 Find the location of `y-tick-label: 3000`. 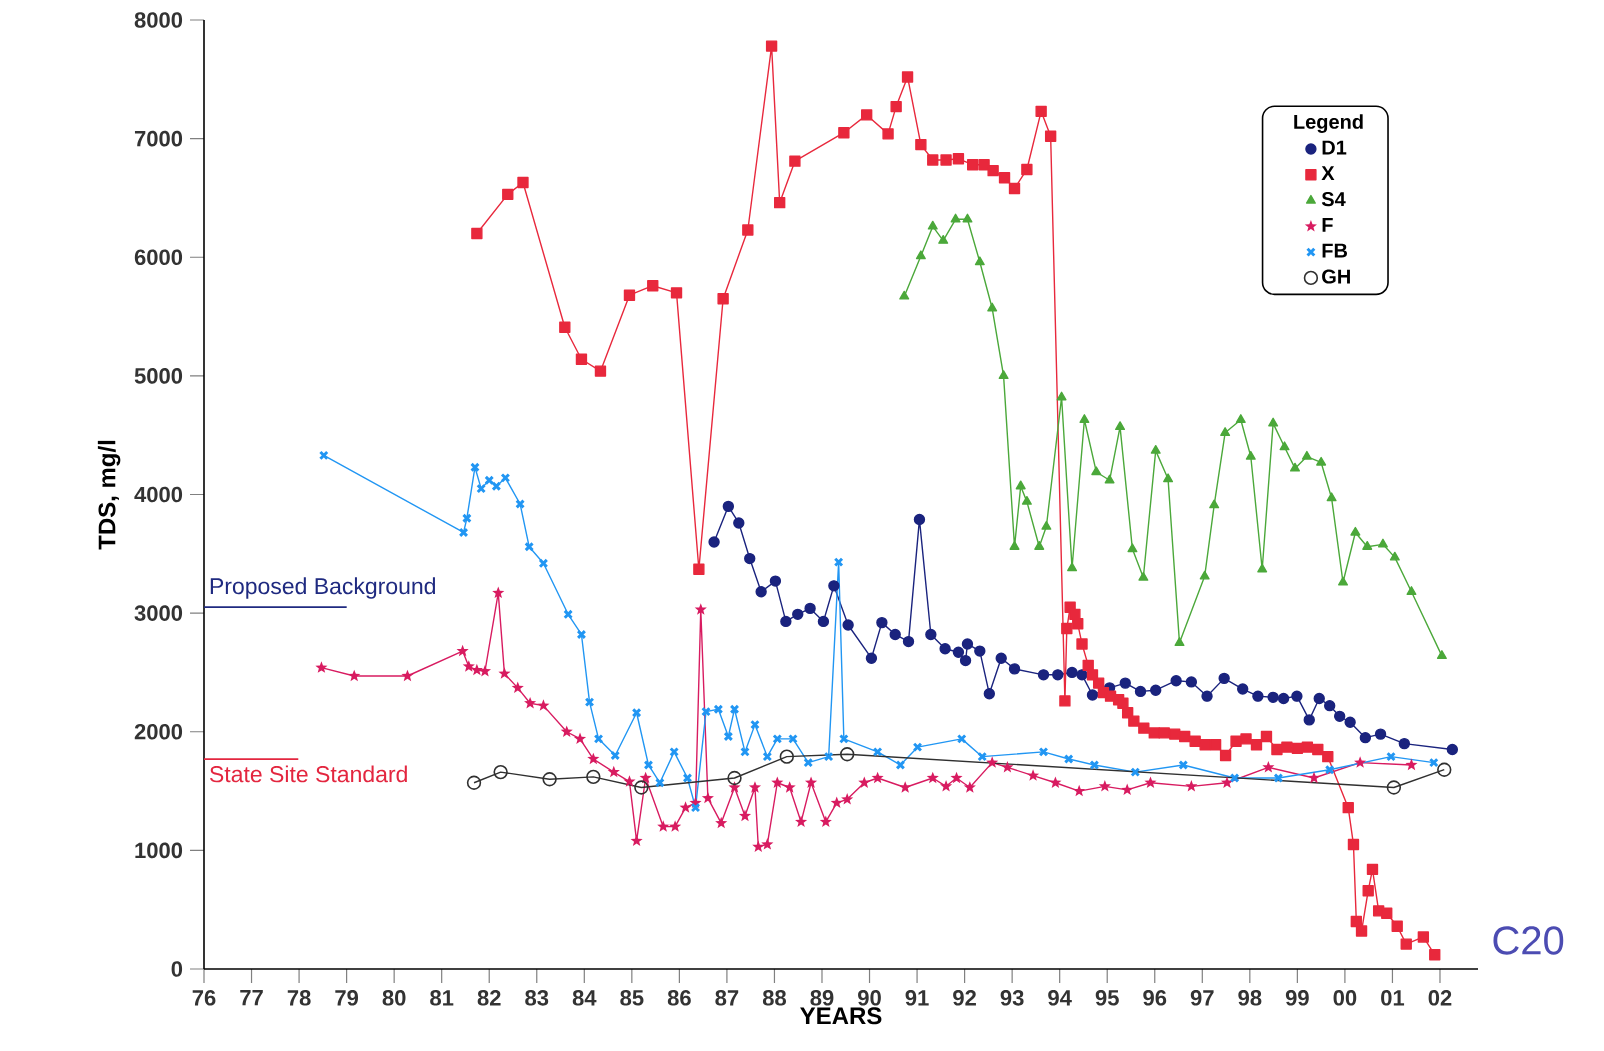

y-tick-label: 3000 is located at coordinates (158, 613).